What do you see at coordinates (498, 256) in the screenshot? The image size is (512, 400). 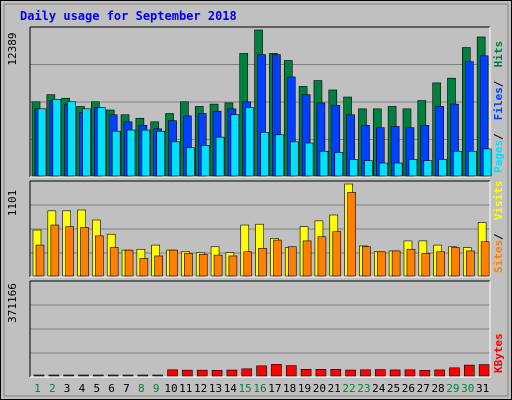 I see `middle-legend-sites: Sites` at bounding box center [498, 256].